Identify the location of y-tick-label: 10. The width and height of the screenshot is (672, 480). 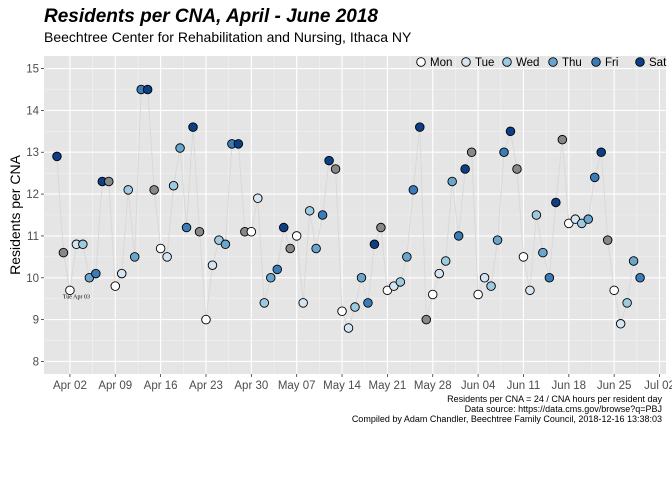
(32, 279).